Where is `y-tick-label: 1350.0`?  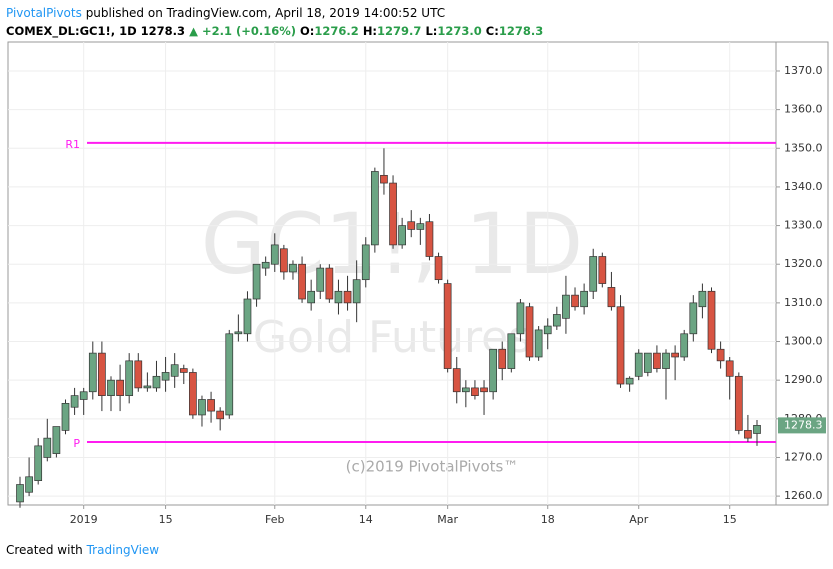 y-tick-label: 1350.0 is located at coordinates (803, 147).